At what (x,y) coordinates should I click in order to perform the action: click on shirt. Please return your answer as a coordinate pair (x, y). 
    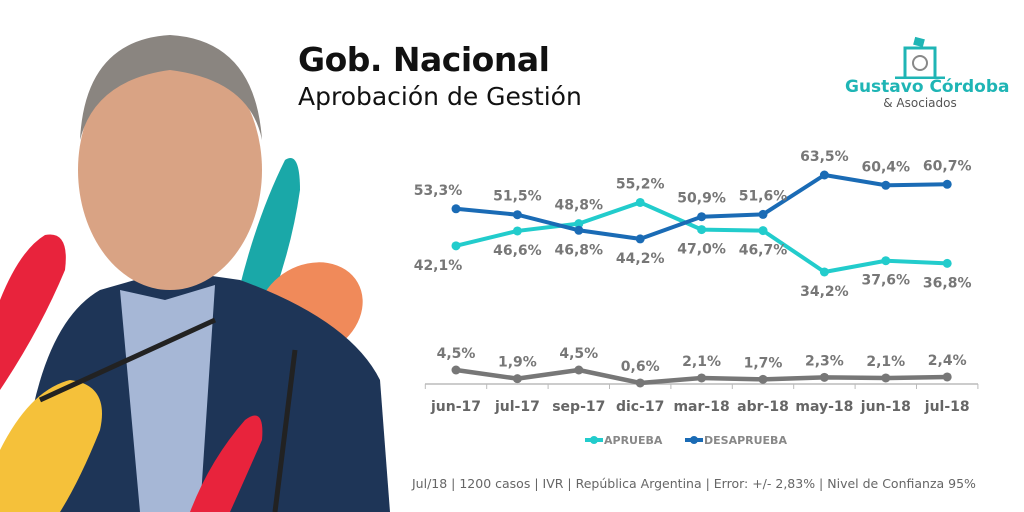
    Looking at the image, I should click on (167, 398).